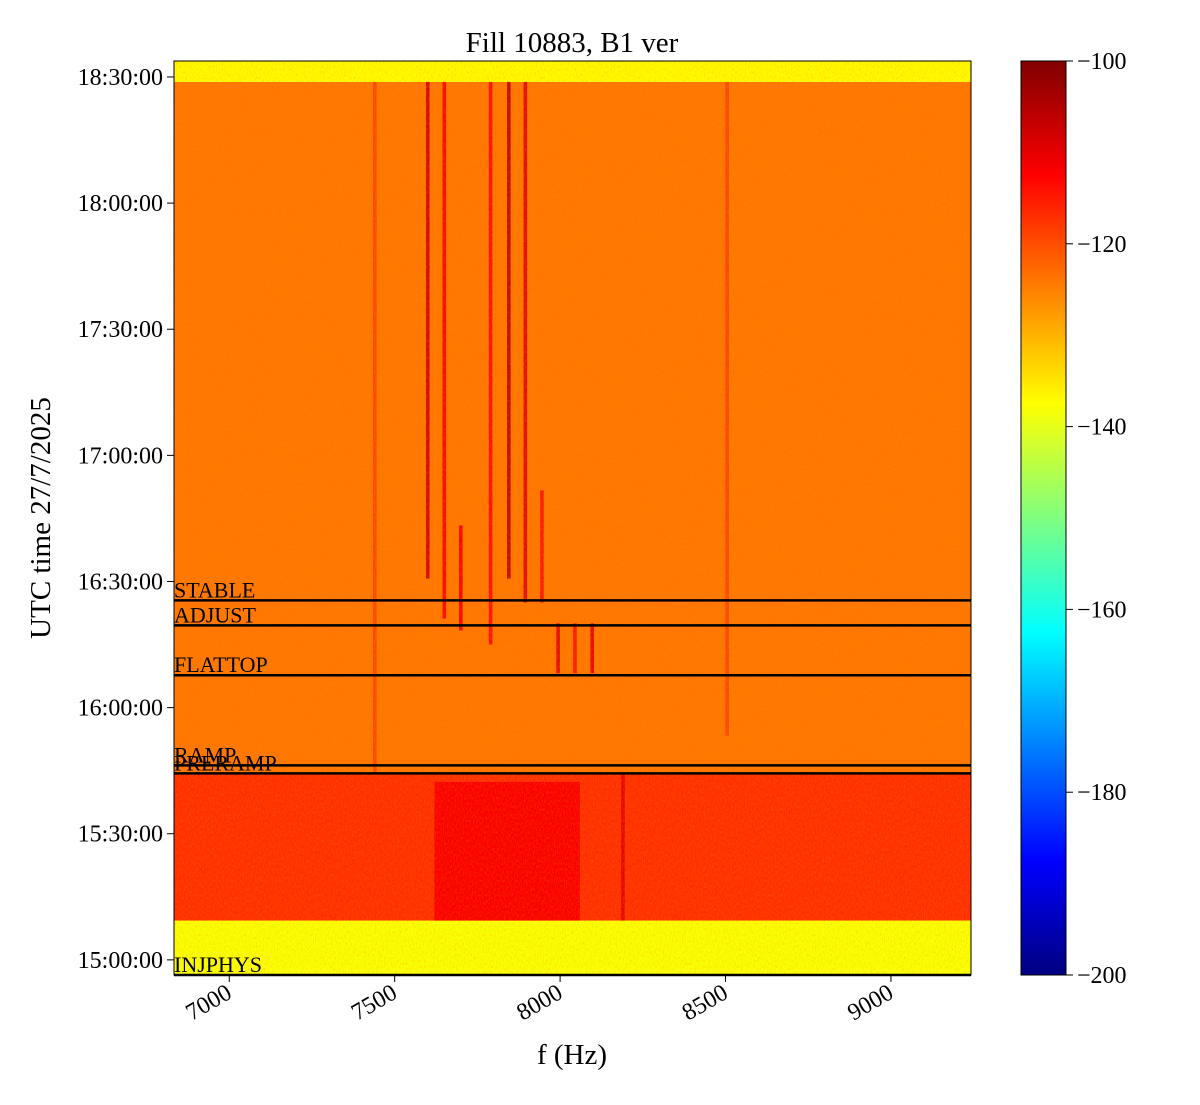 This screenshot has height=1105, width=1200. What do you see at coordinates (218, 964) in the screenshot?
I see `mode-label: INJPHYS` at bounding box center [218, 964].